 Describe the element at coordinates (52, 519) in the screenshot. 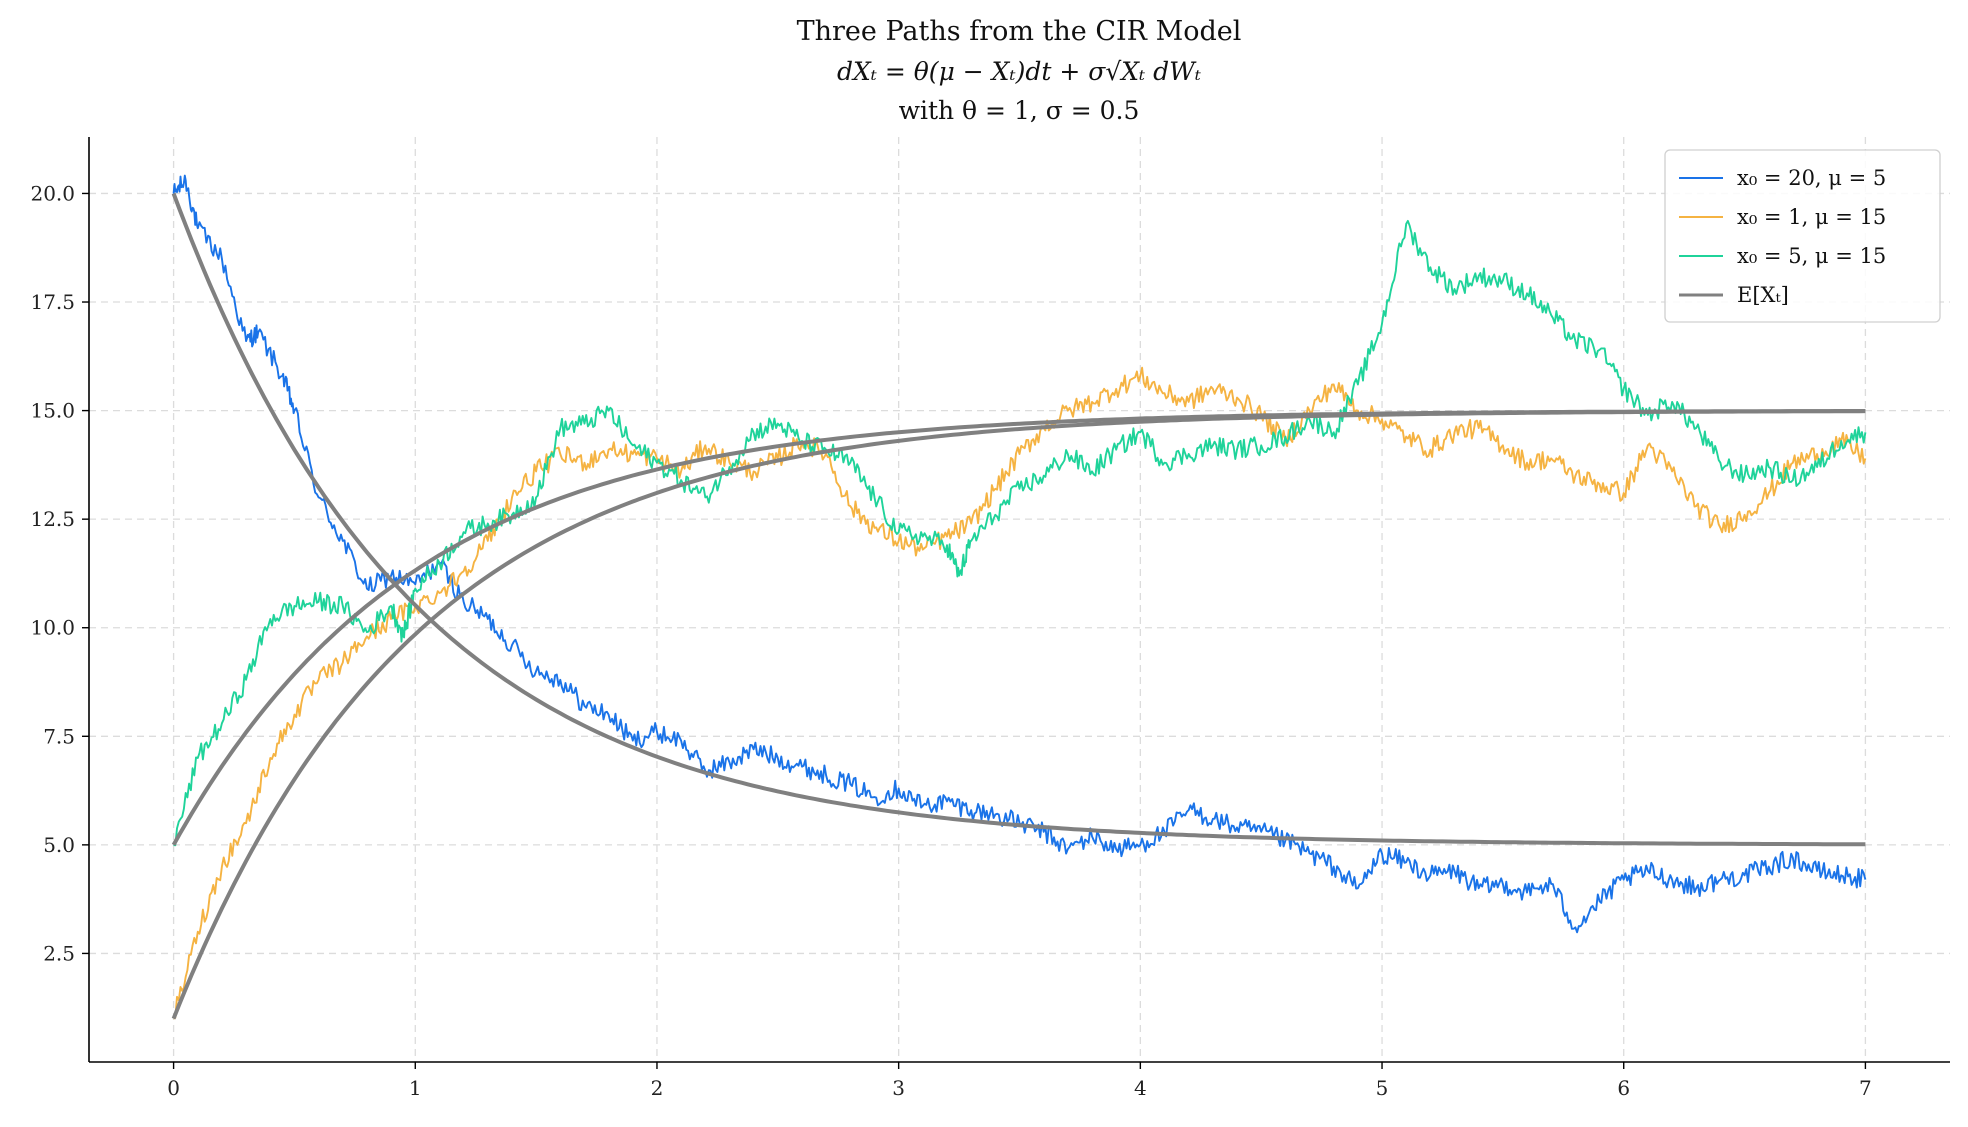

I see `y-tick-label-4: 12.5` at that location.